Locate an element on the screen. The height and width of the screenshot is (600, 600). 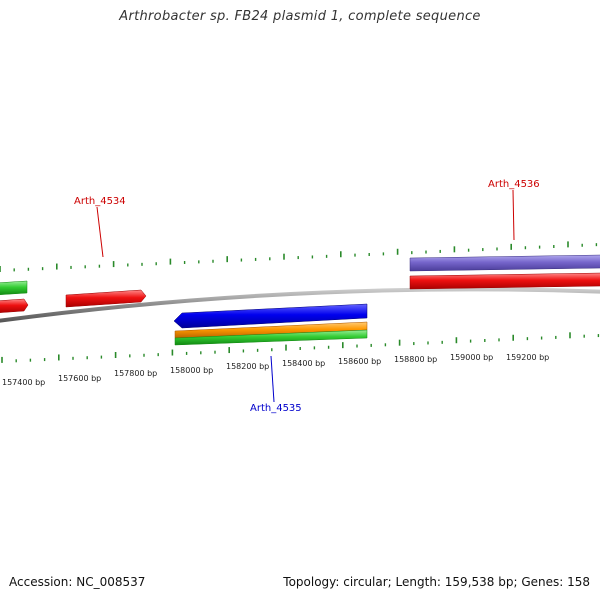
scale-label: 157600 bp is located at coordinates (79, 378).